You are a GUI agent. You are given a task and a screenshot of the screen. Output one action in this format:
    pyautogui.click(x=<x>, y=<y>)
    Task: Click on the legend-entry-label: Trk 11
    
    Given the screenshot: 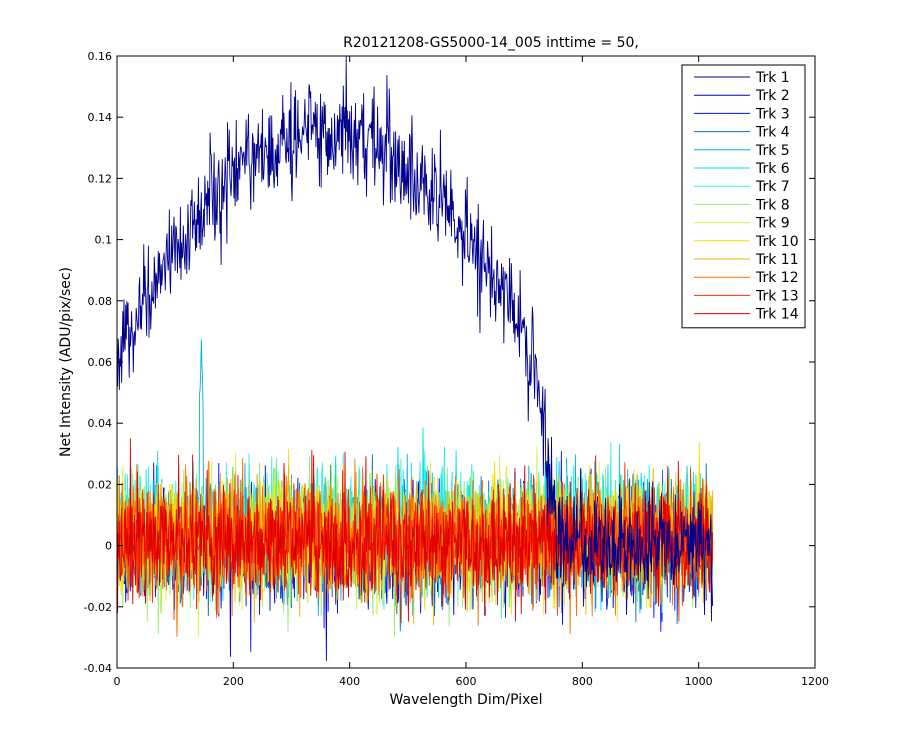 What is the action you would take?
    pyautogui.click(x=777, y=260)
    